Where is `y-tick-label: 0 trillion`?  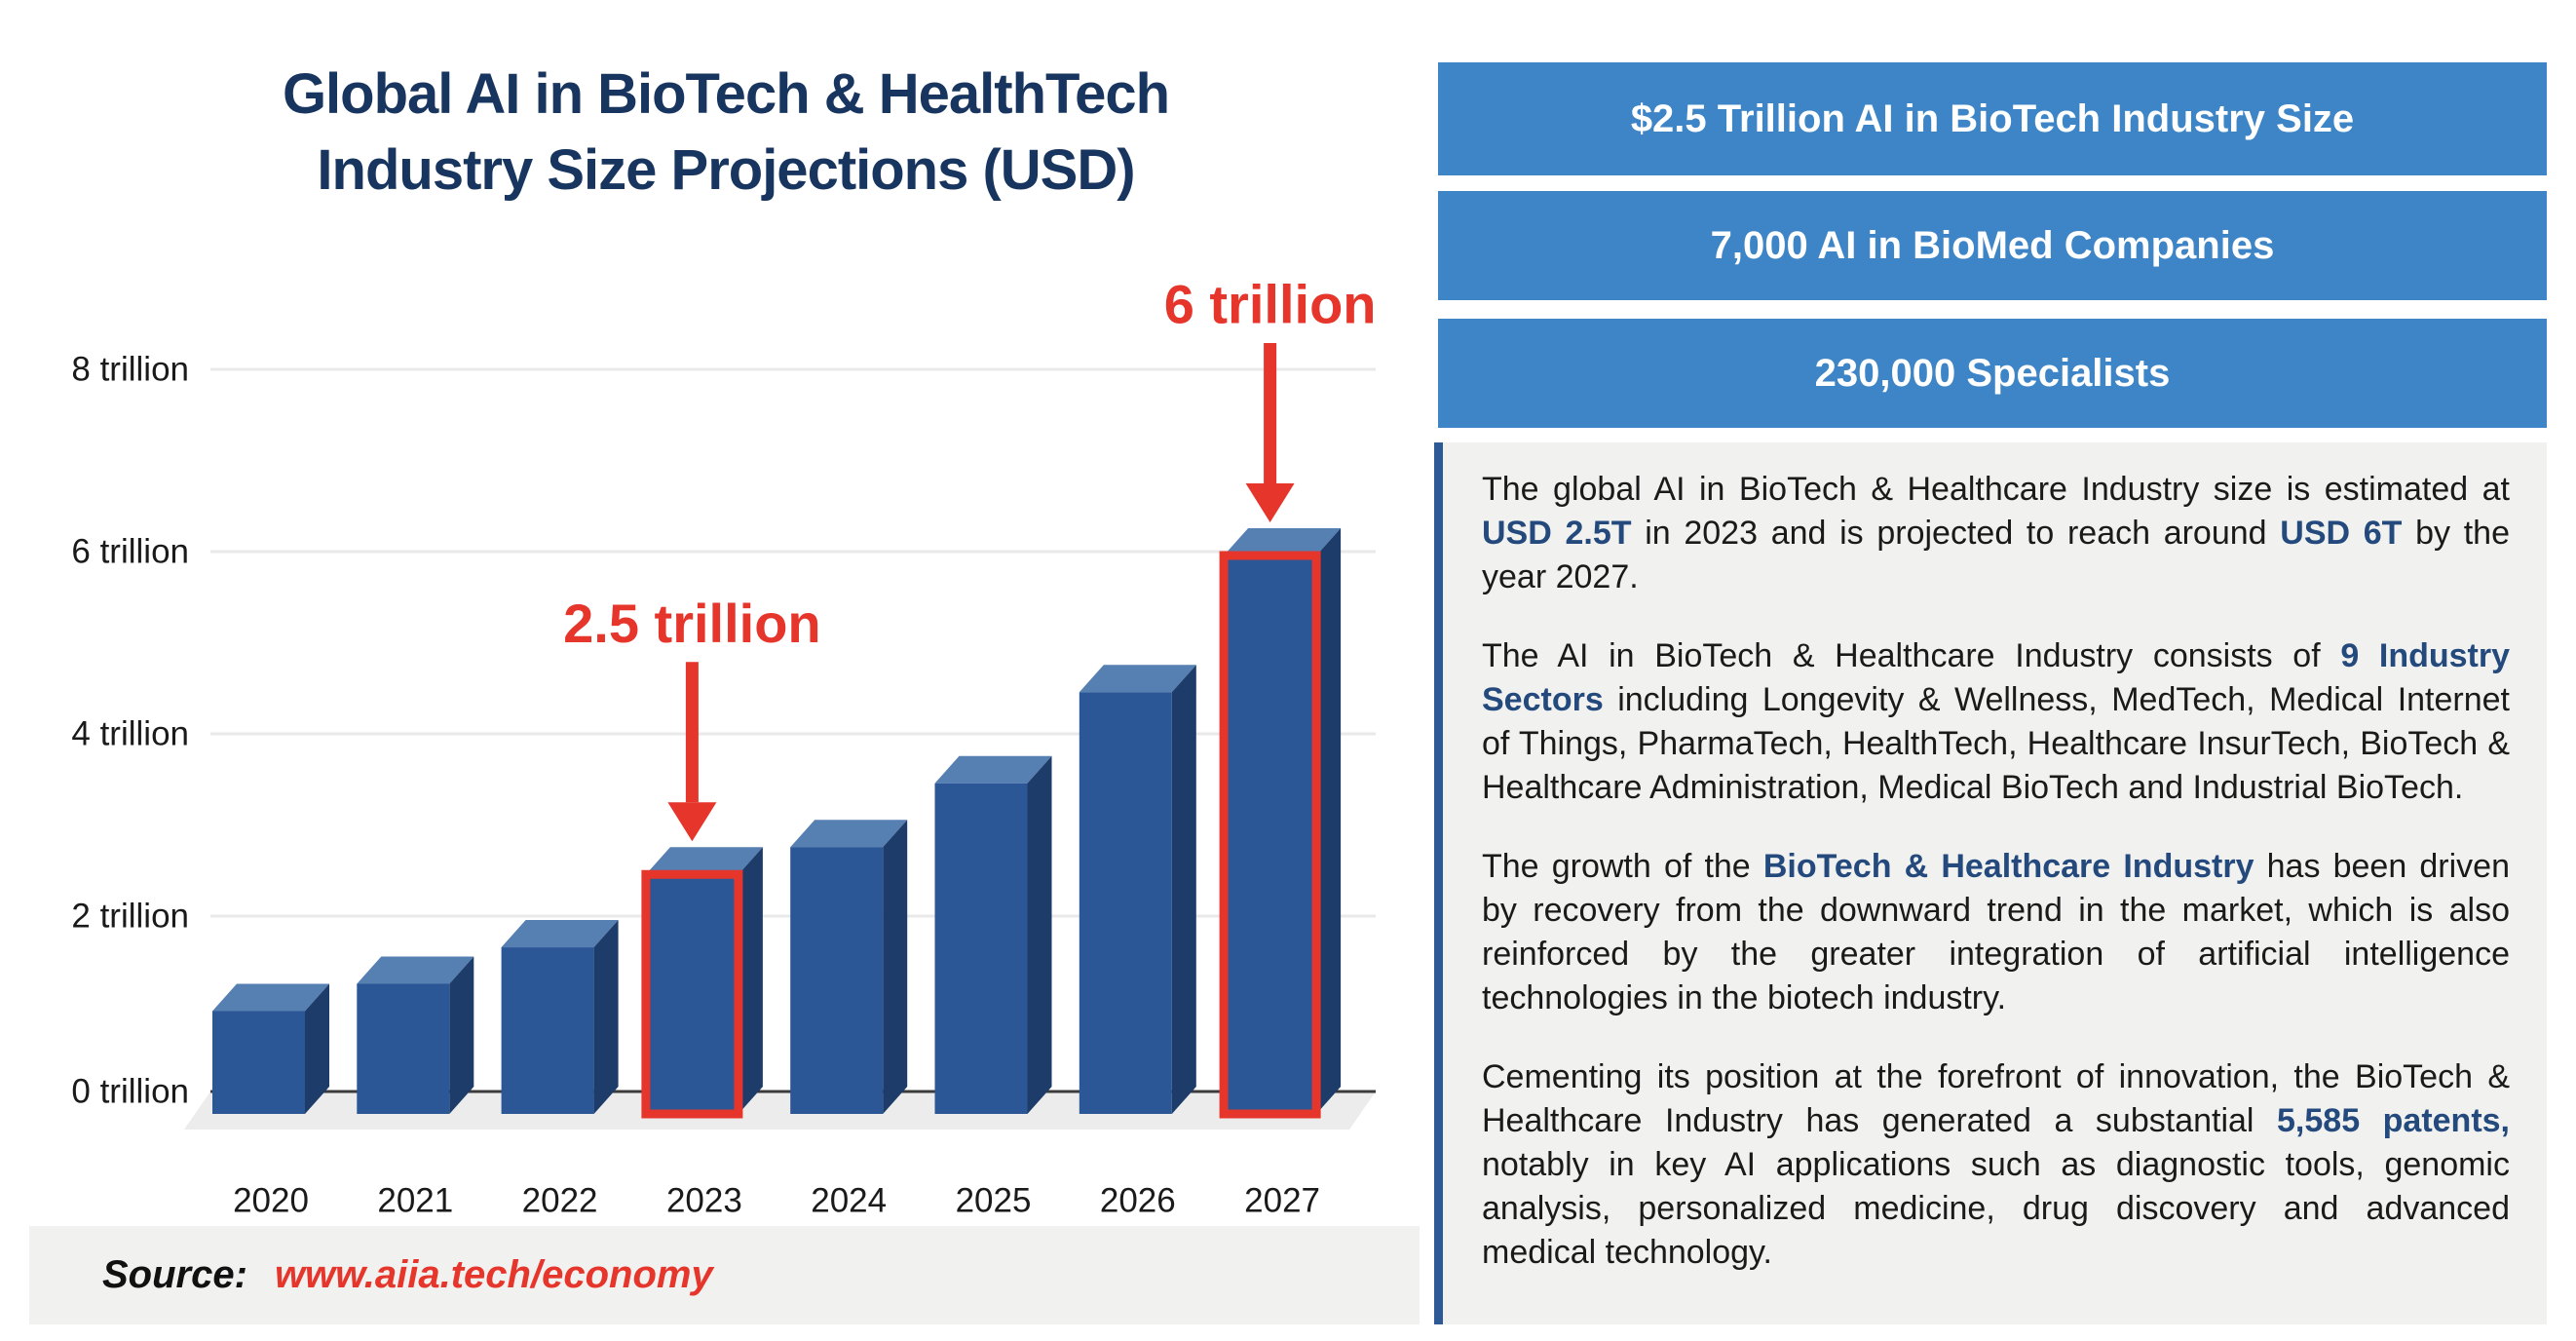
y-tick-label: 0 trillion is located at coordinates (130, 1092).